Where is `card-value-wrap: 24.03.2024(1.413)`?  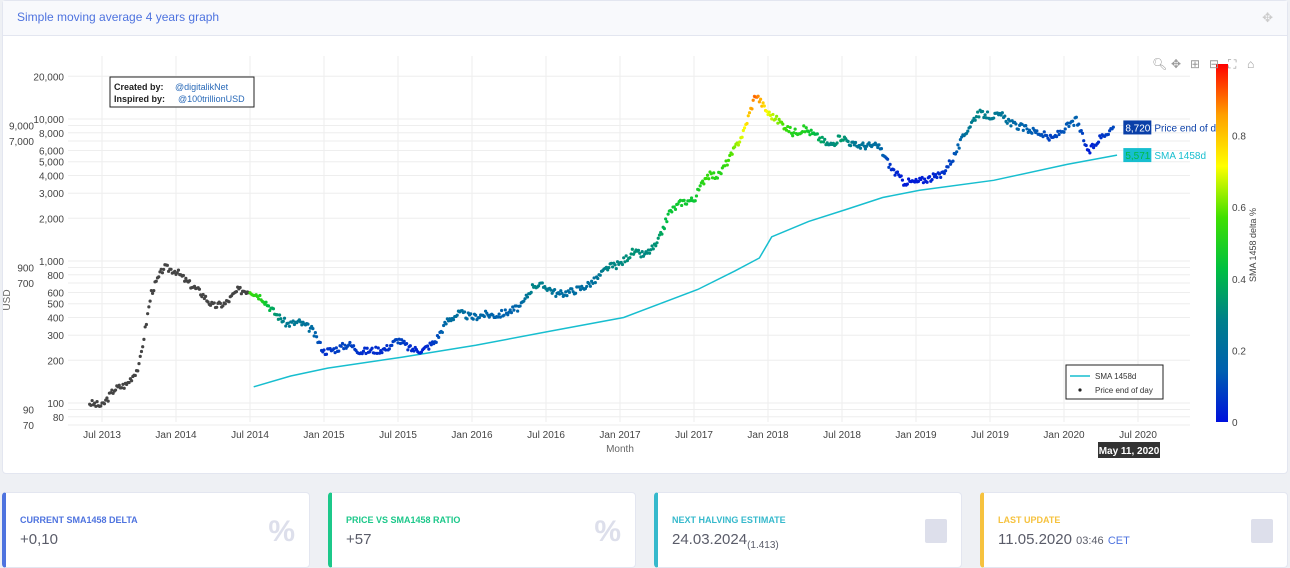 card-value-wrap: 24.03.2024(1.413) is located at coordinates (809, 541).